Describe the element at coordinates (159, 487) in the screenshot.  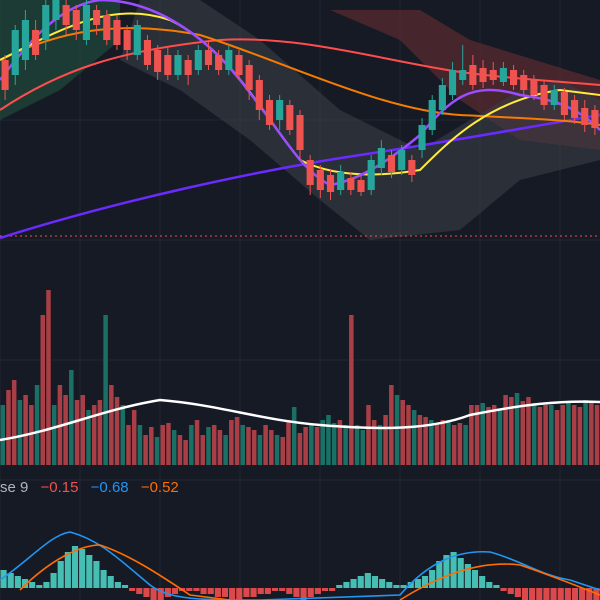
I see `signal-line-value: −0.52` at that location.